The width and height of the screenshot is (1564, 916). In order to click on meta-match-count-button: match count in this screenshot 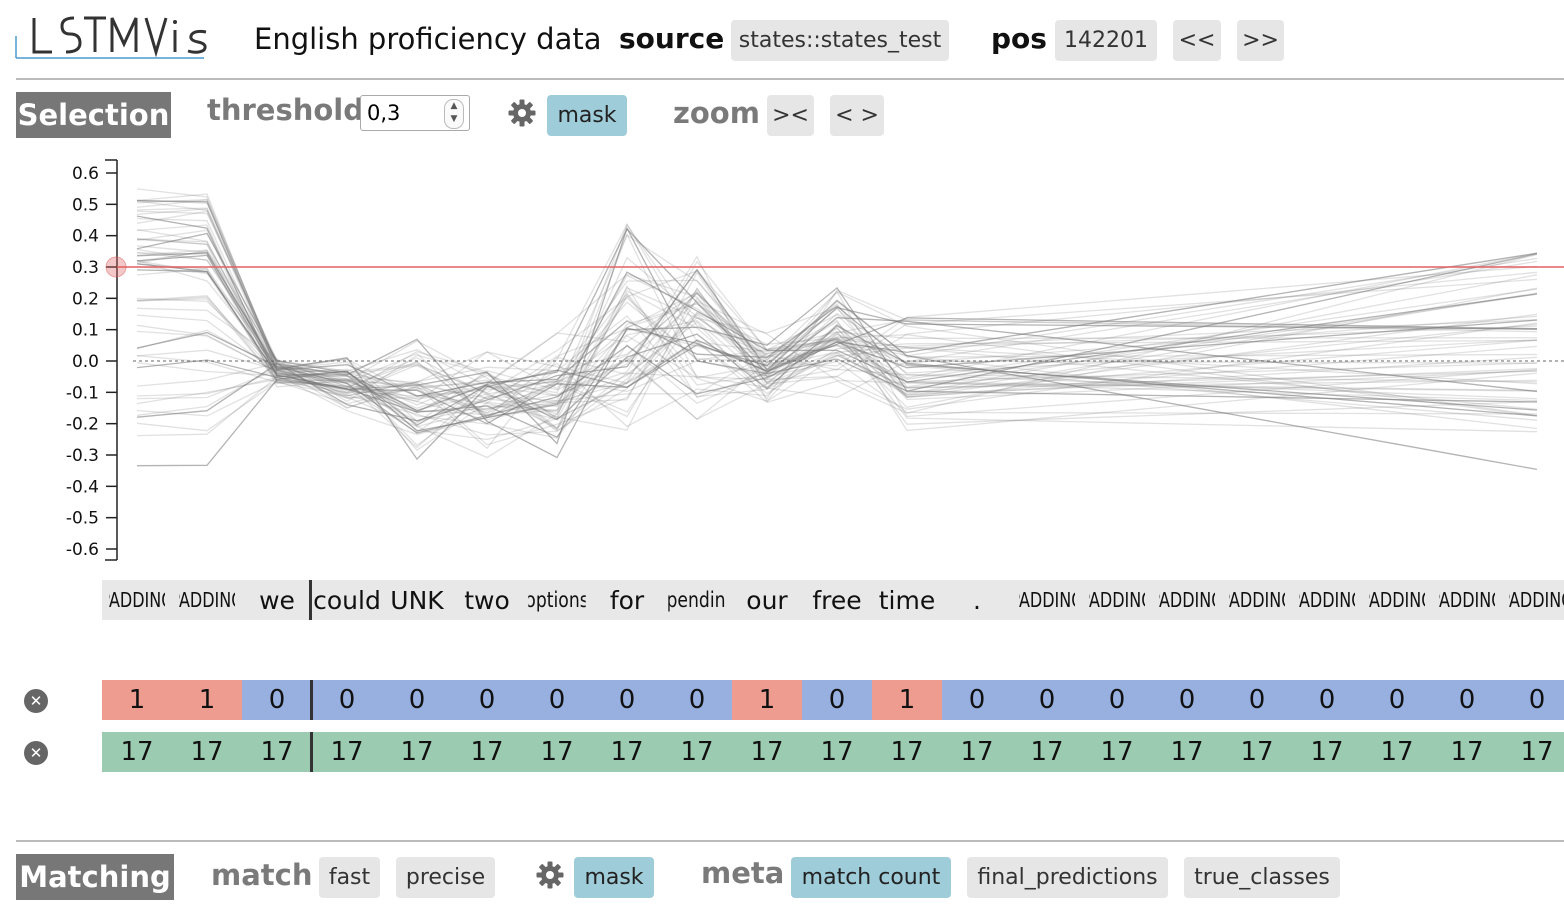, I will do `click(871, 877)`.